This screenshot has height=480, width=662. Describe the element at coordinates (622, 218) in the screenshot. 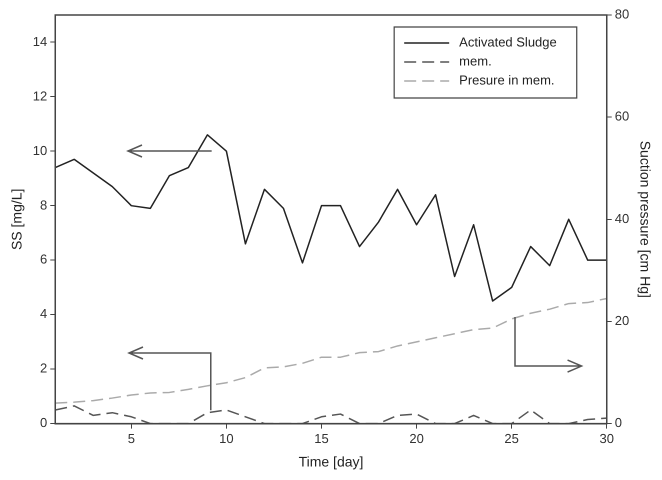

I see `y2-tick-label: 40` at that location.